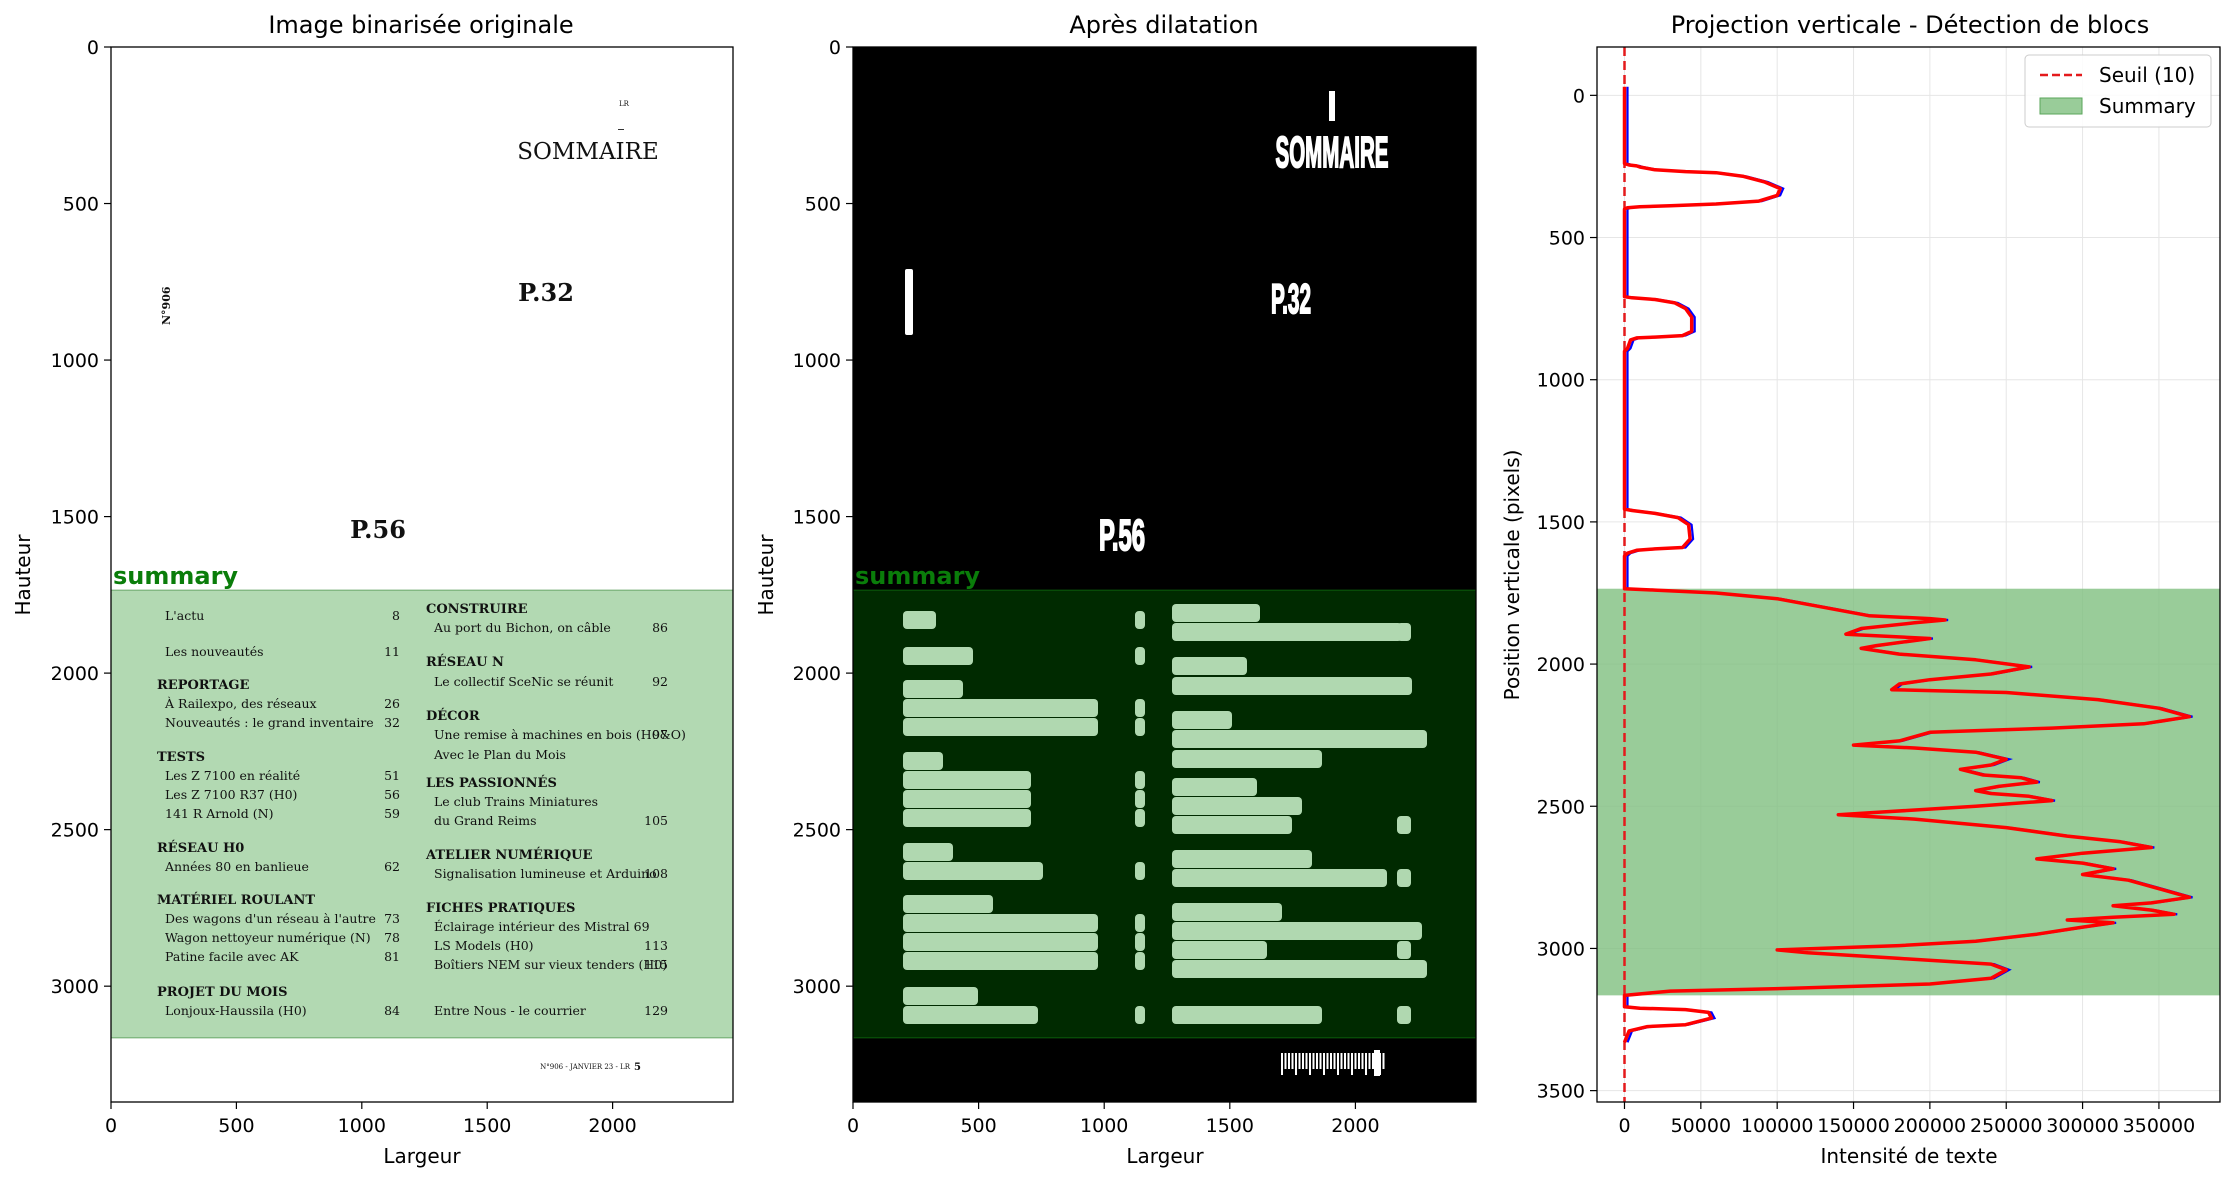 Image resolution: width=2233 pixels, height=1184 pixels. Describe the element at coordinates (392, 866) in the screenshot. I see `toc-page-number: 62` at that location.